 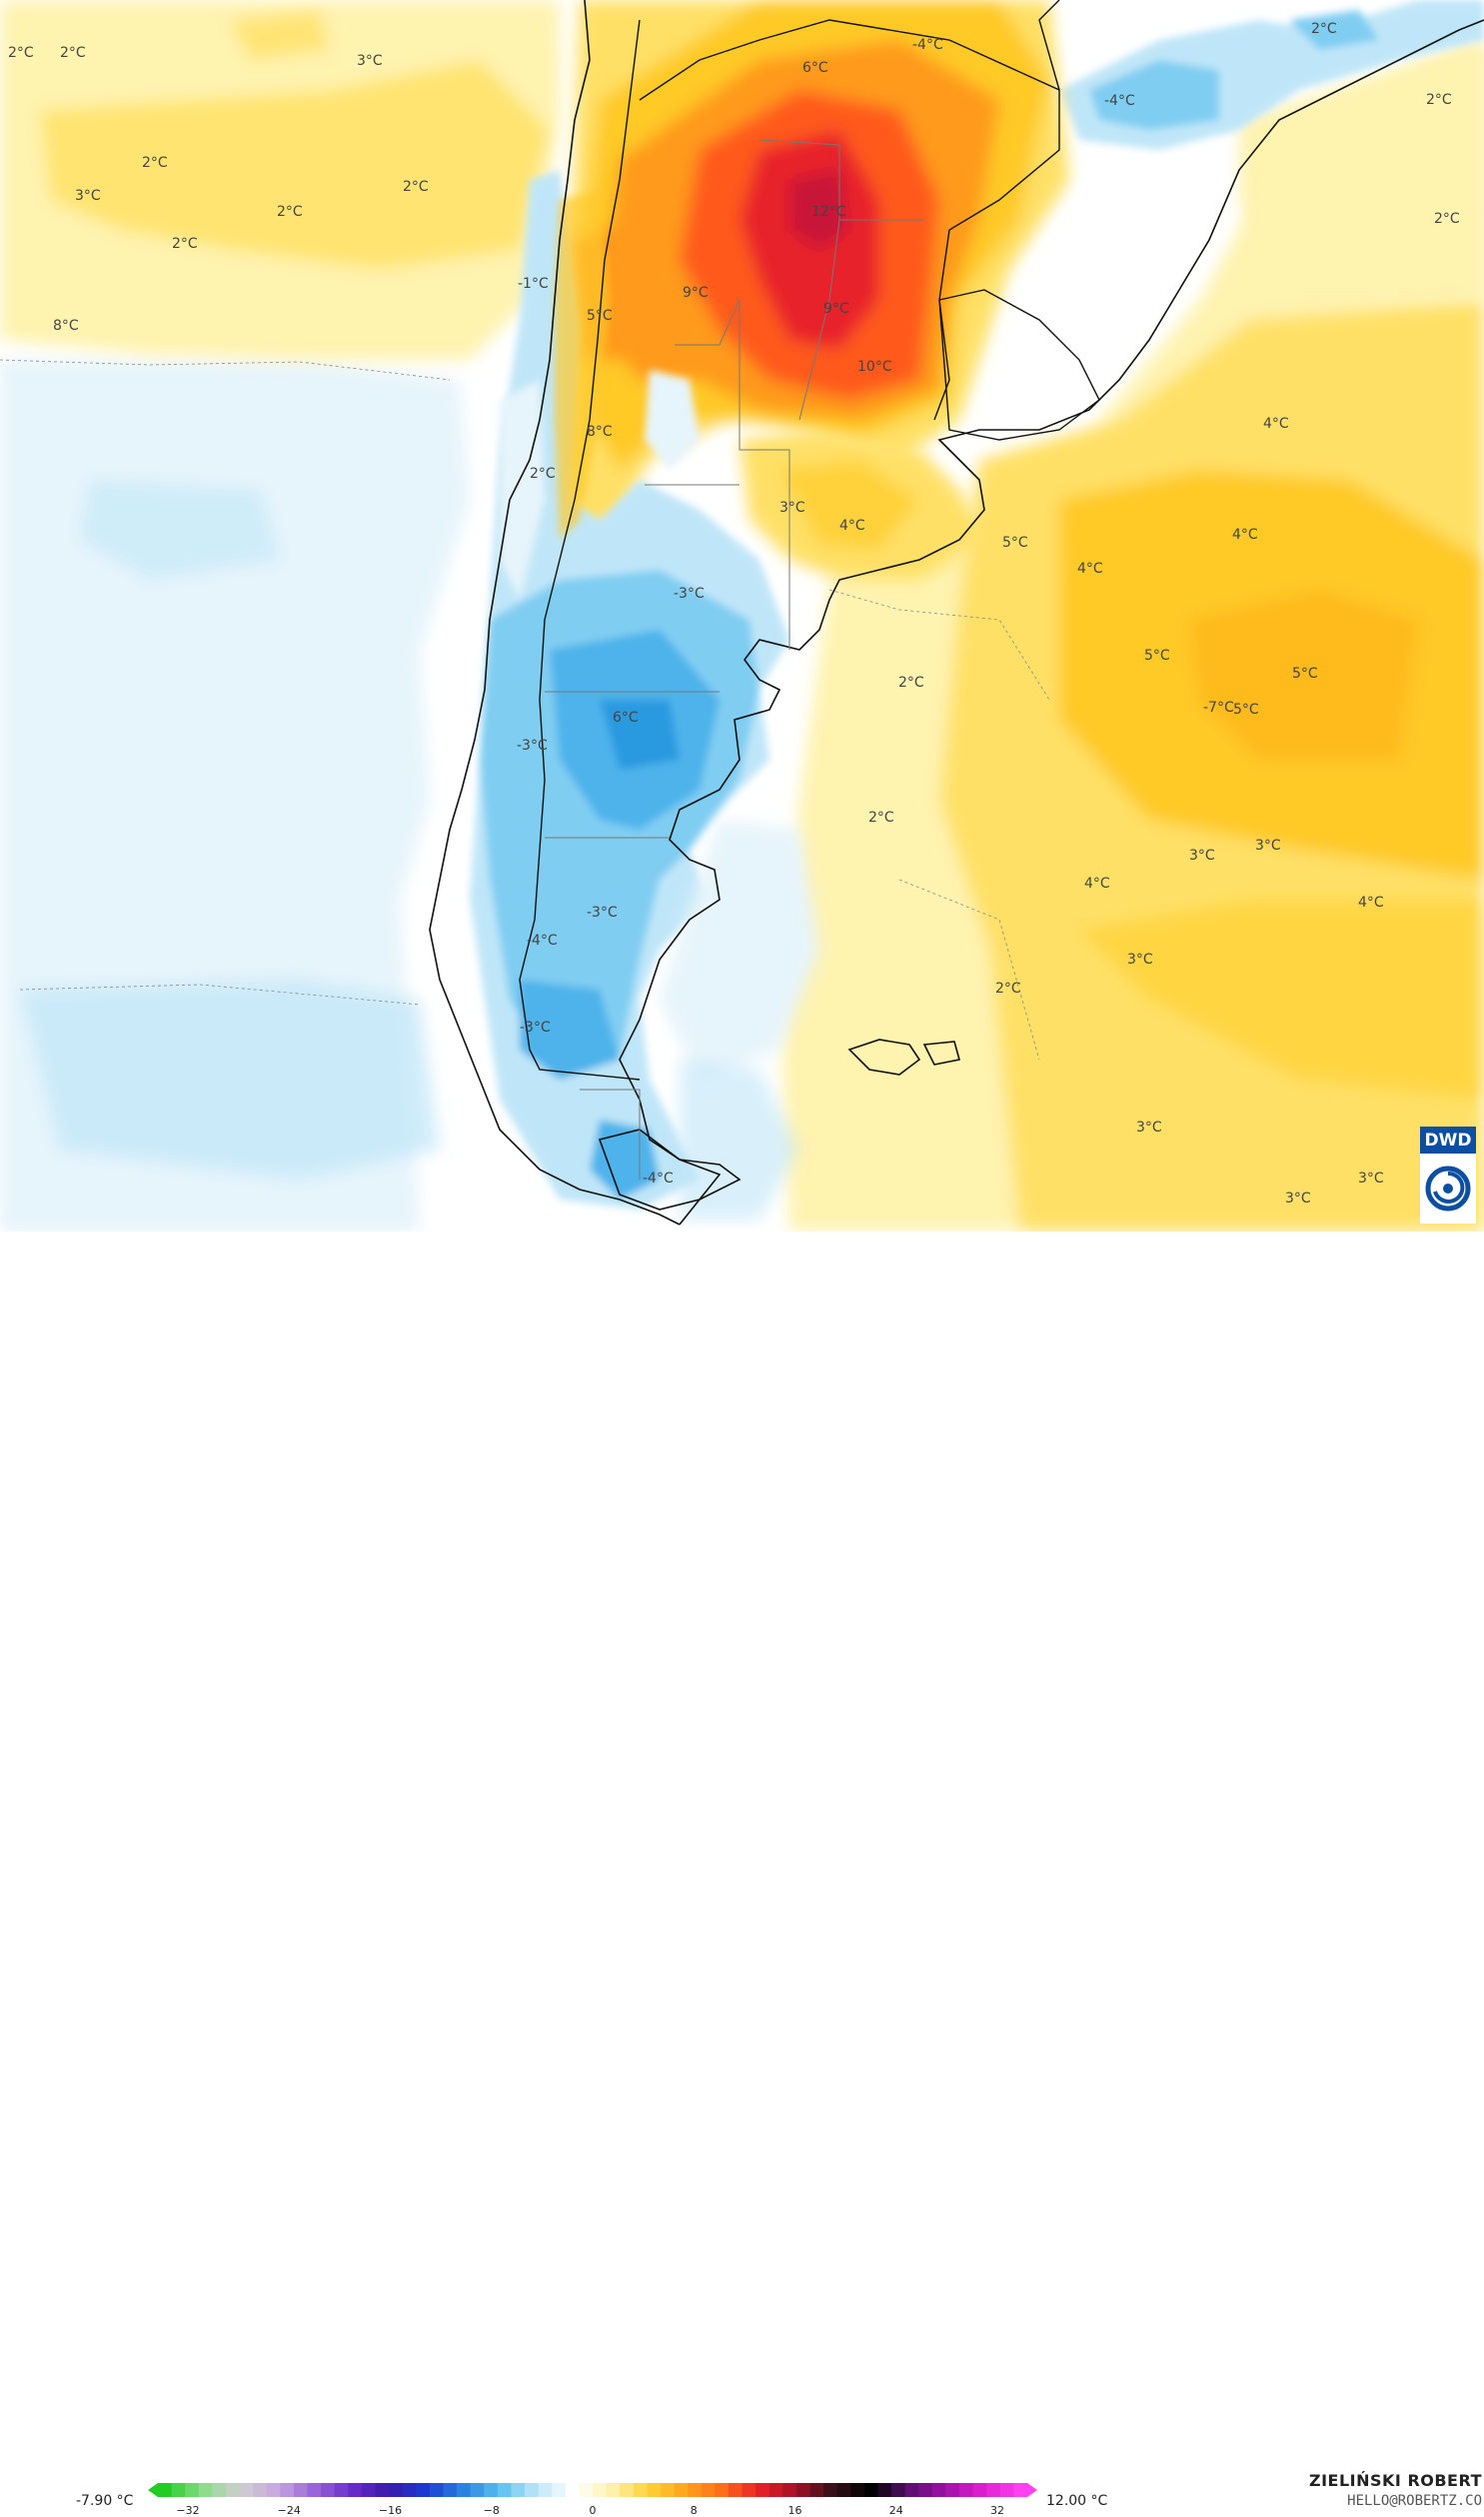 I want to click on dwd-logo-text: DWD, so click(x=1448, y=1141).